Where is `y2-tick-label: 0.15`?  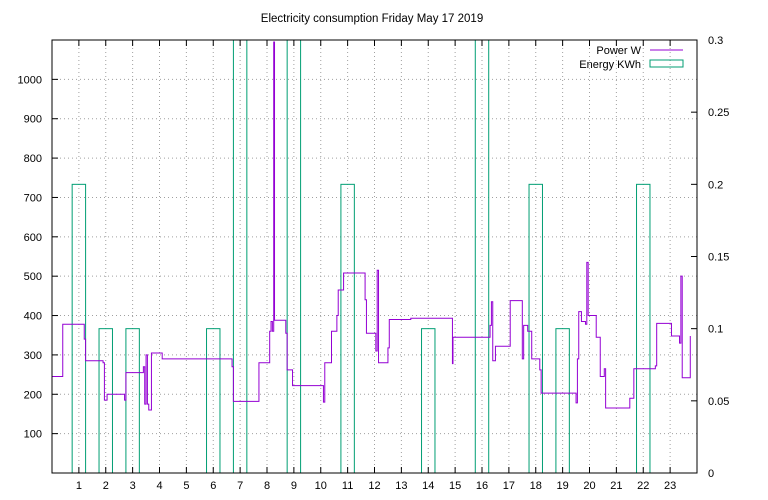 y2-tick-label: 0.15 is located at coordinates (718, 258).